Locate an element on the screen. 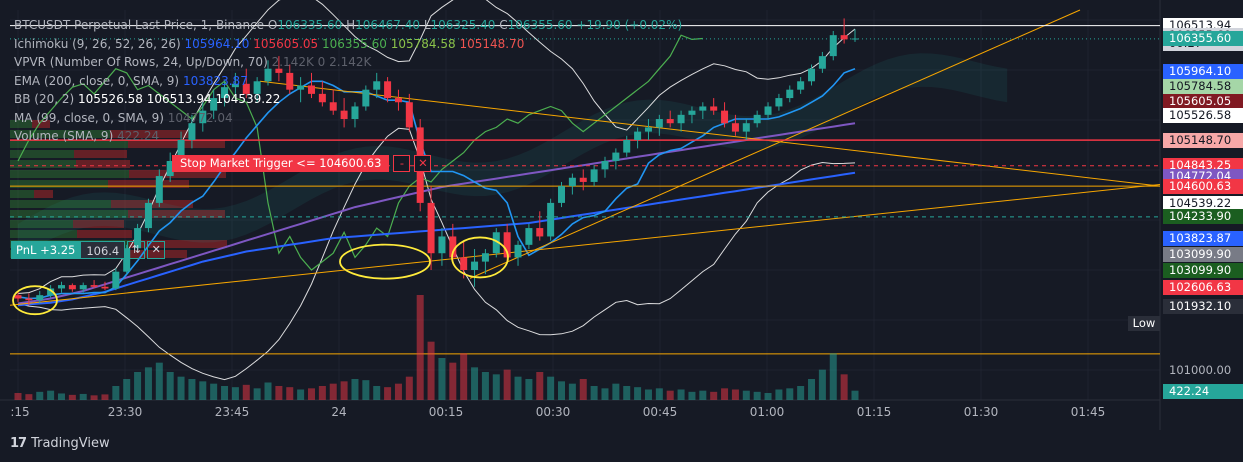 The height and width of the screenshot is (462, 1243). ichimoku-name: Ichimoku (9, 26, 52, 26, 26) is located at coordinates (97, 43).